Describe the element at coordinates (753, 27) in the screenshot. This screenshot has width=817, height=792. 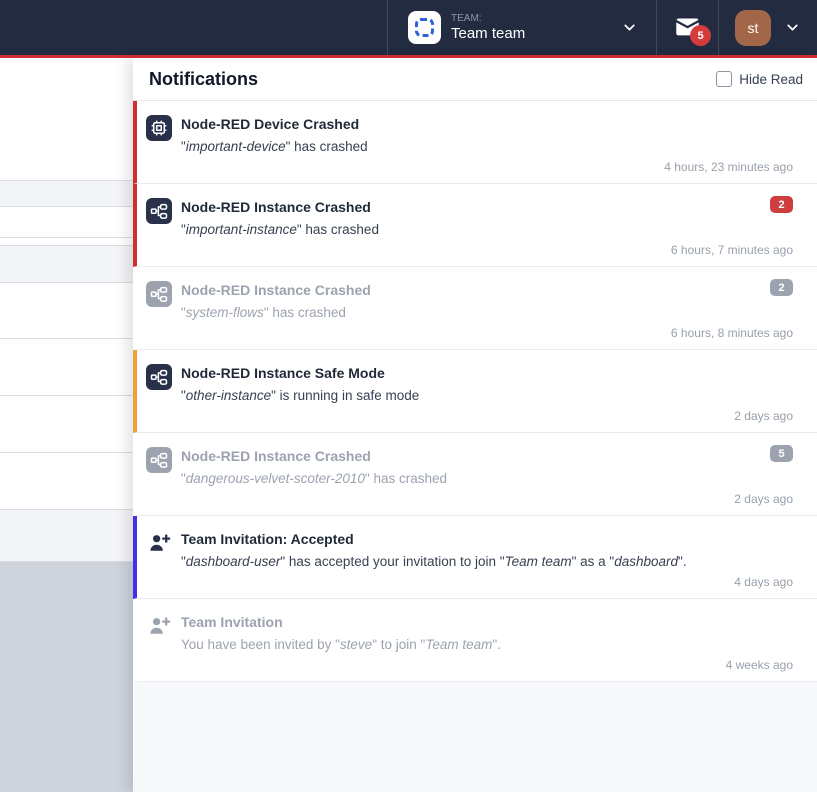
I see `user-avatar: st` at that location.